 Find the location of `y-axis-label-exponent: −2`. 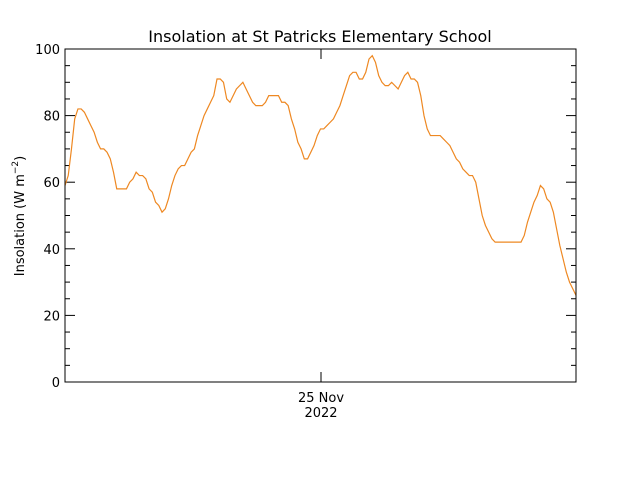

y-axis-label-exponent: −2 is located at coordinates (16, 167).